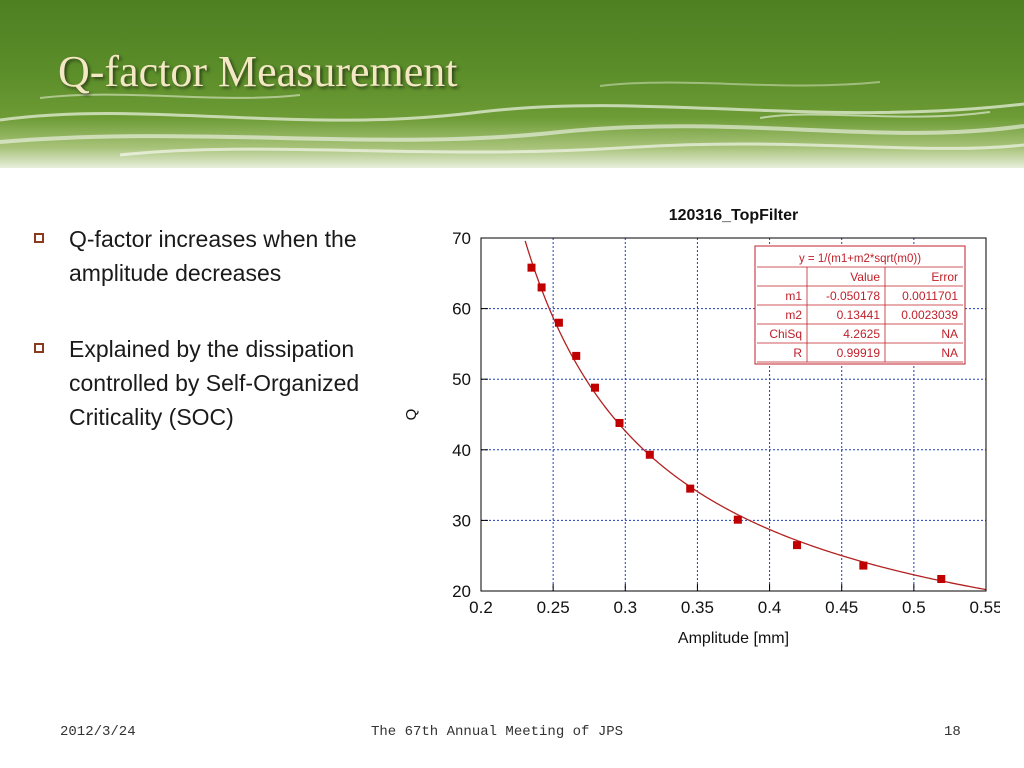 This screenshot has width=1024, height=768. I want to click on fit-table-cell: 4.2625, so click(861, 334).